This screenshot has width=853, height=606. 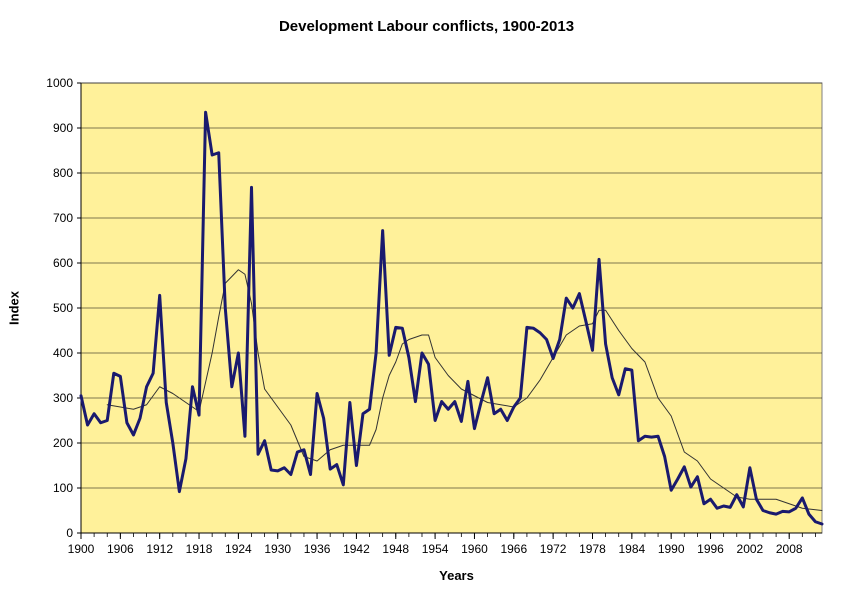 I want to click on x-axis-label: Years, so click(x=456, y=575).